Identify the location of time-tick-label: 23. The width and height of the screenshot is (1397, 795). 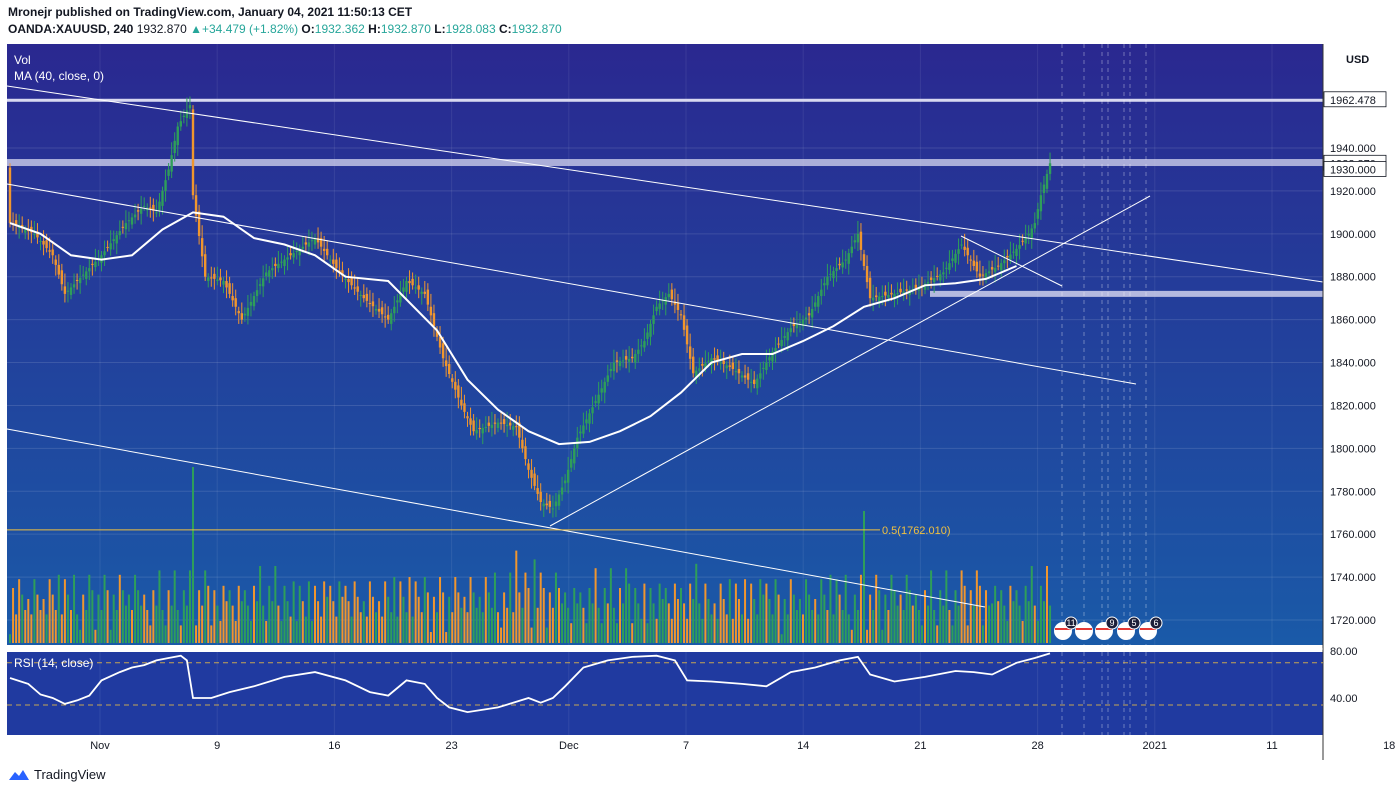
(451, 746).